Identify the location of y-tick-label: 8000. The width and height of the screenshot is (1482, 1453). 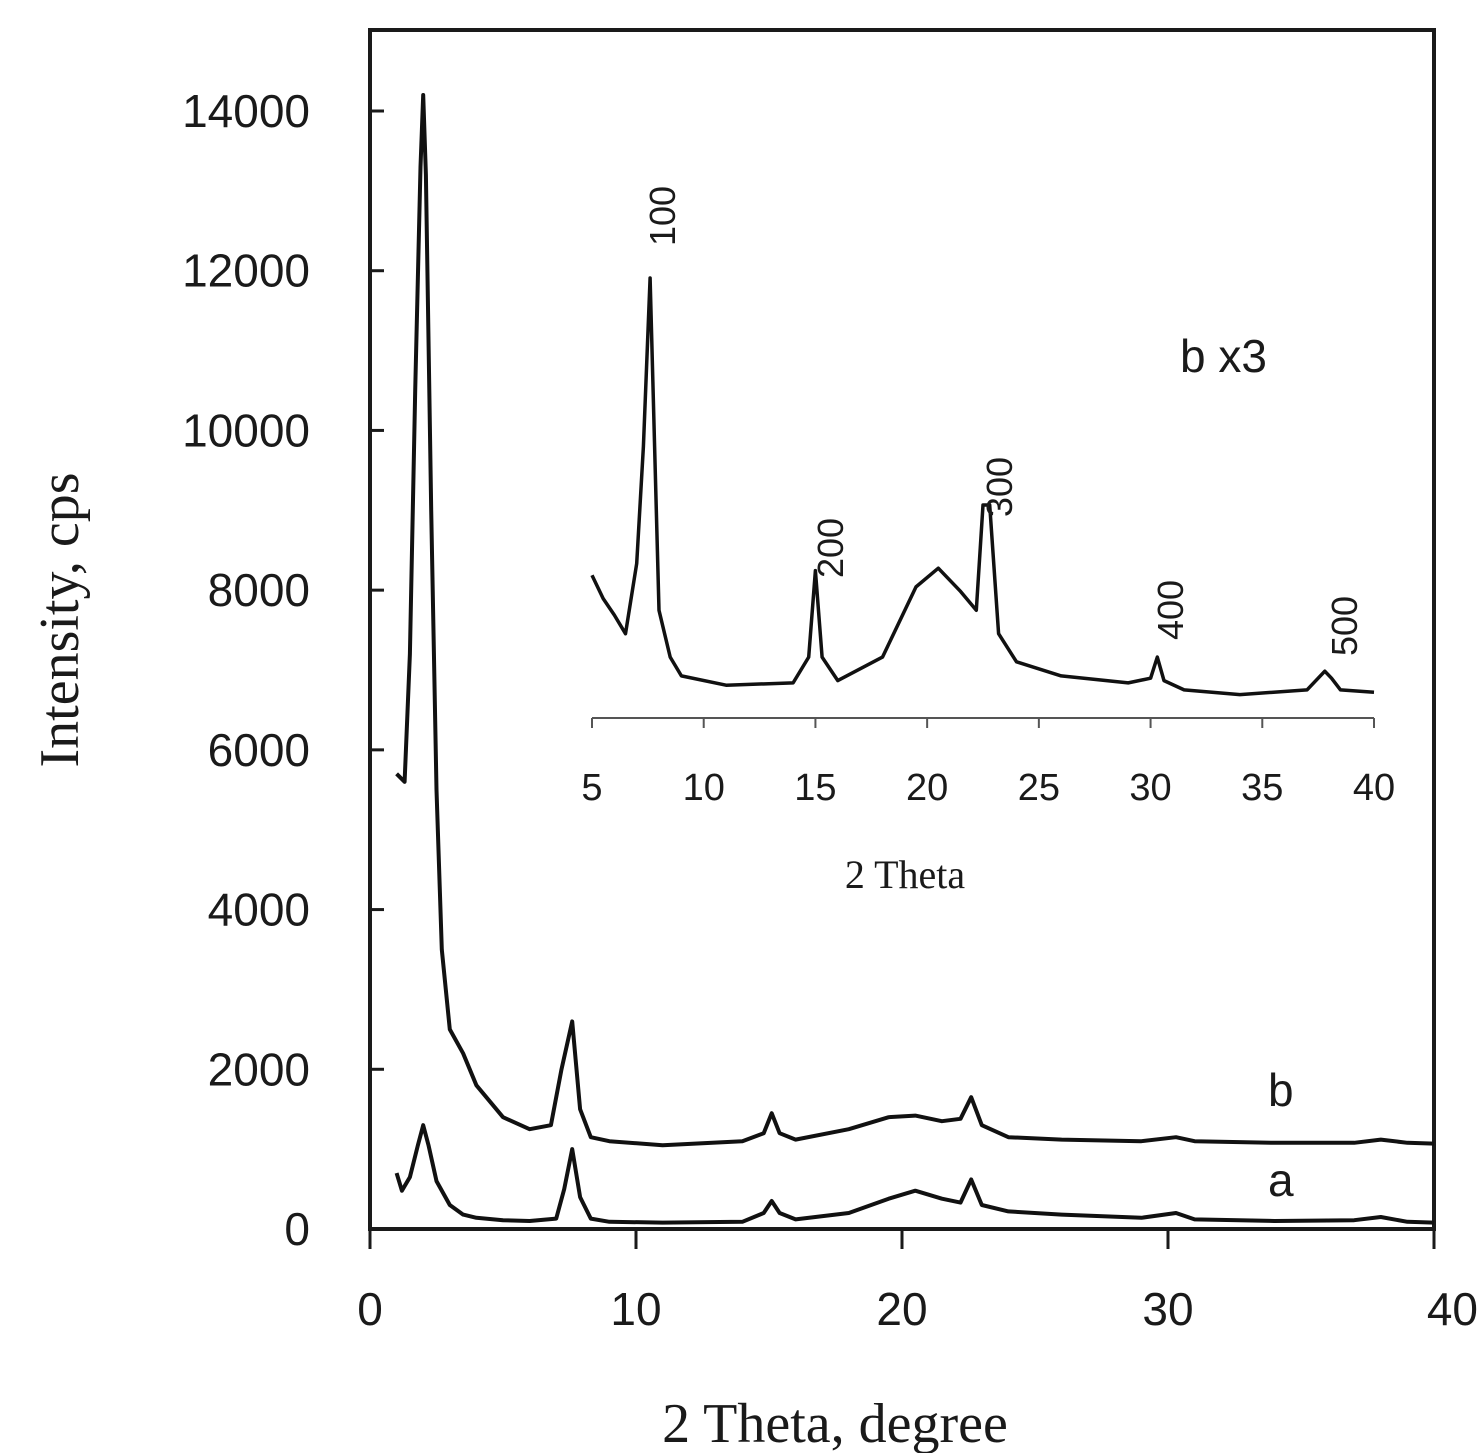
(259, 590).